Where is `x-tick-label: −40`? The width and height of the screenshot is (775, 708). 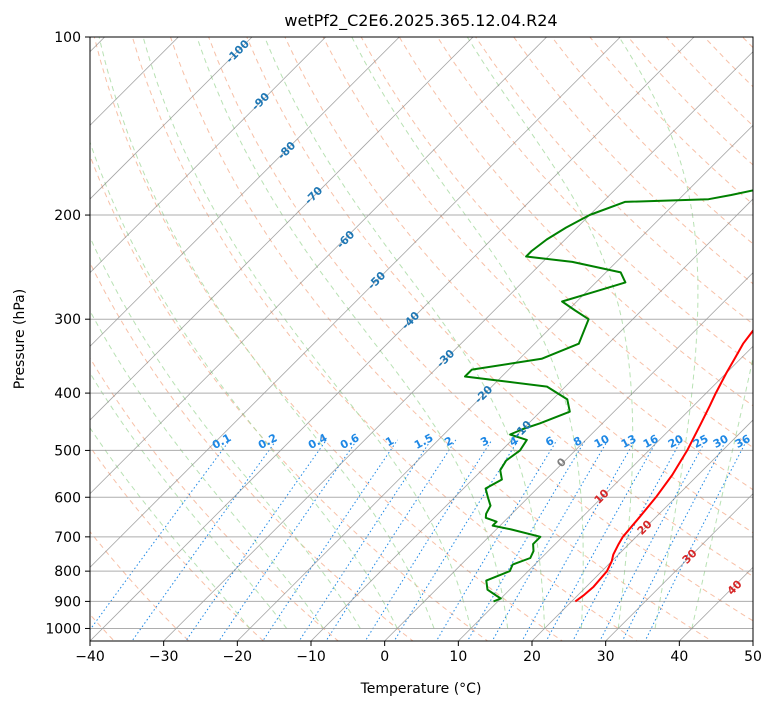 x-tick-label: −40 is located at coordinates (90, 657).